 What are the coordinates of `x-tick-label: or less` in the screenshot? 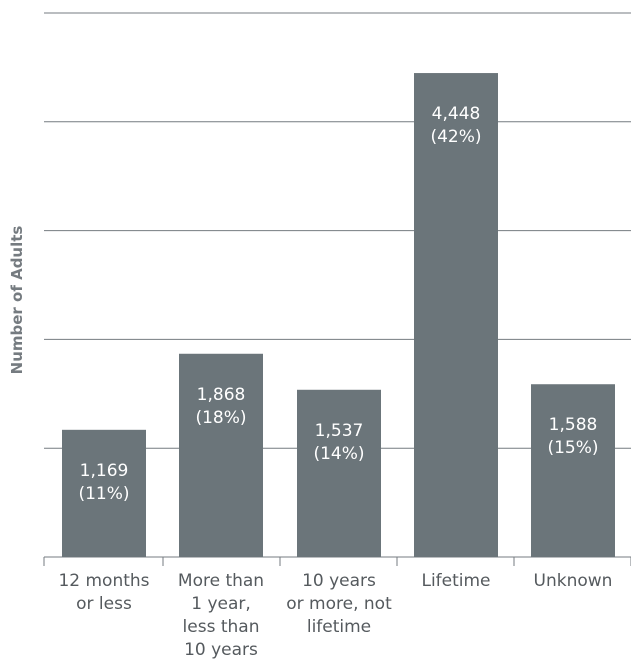 It's located at (104, 604).